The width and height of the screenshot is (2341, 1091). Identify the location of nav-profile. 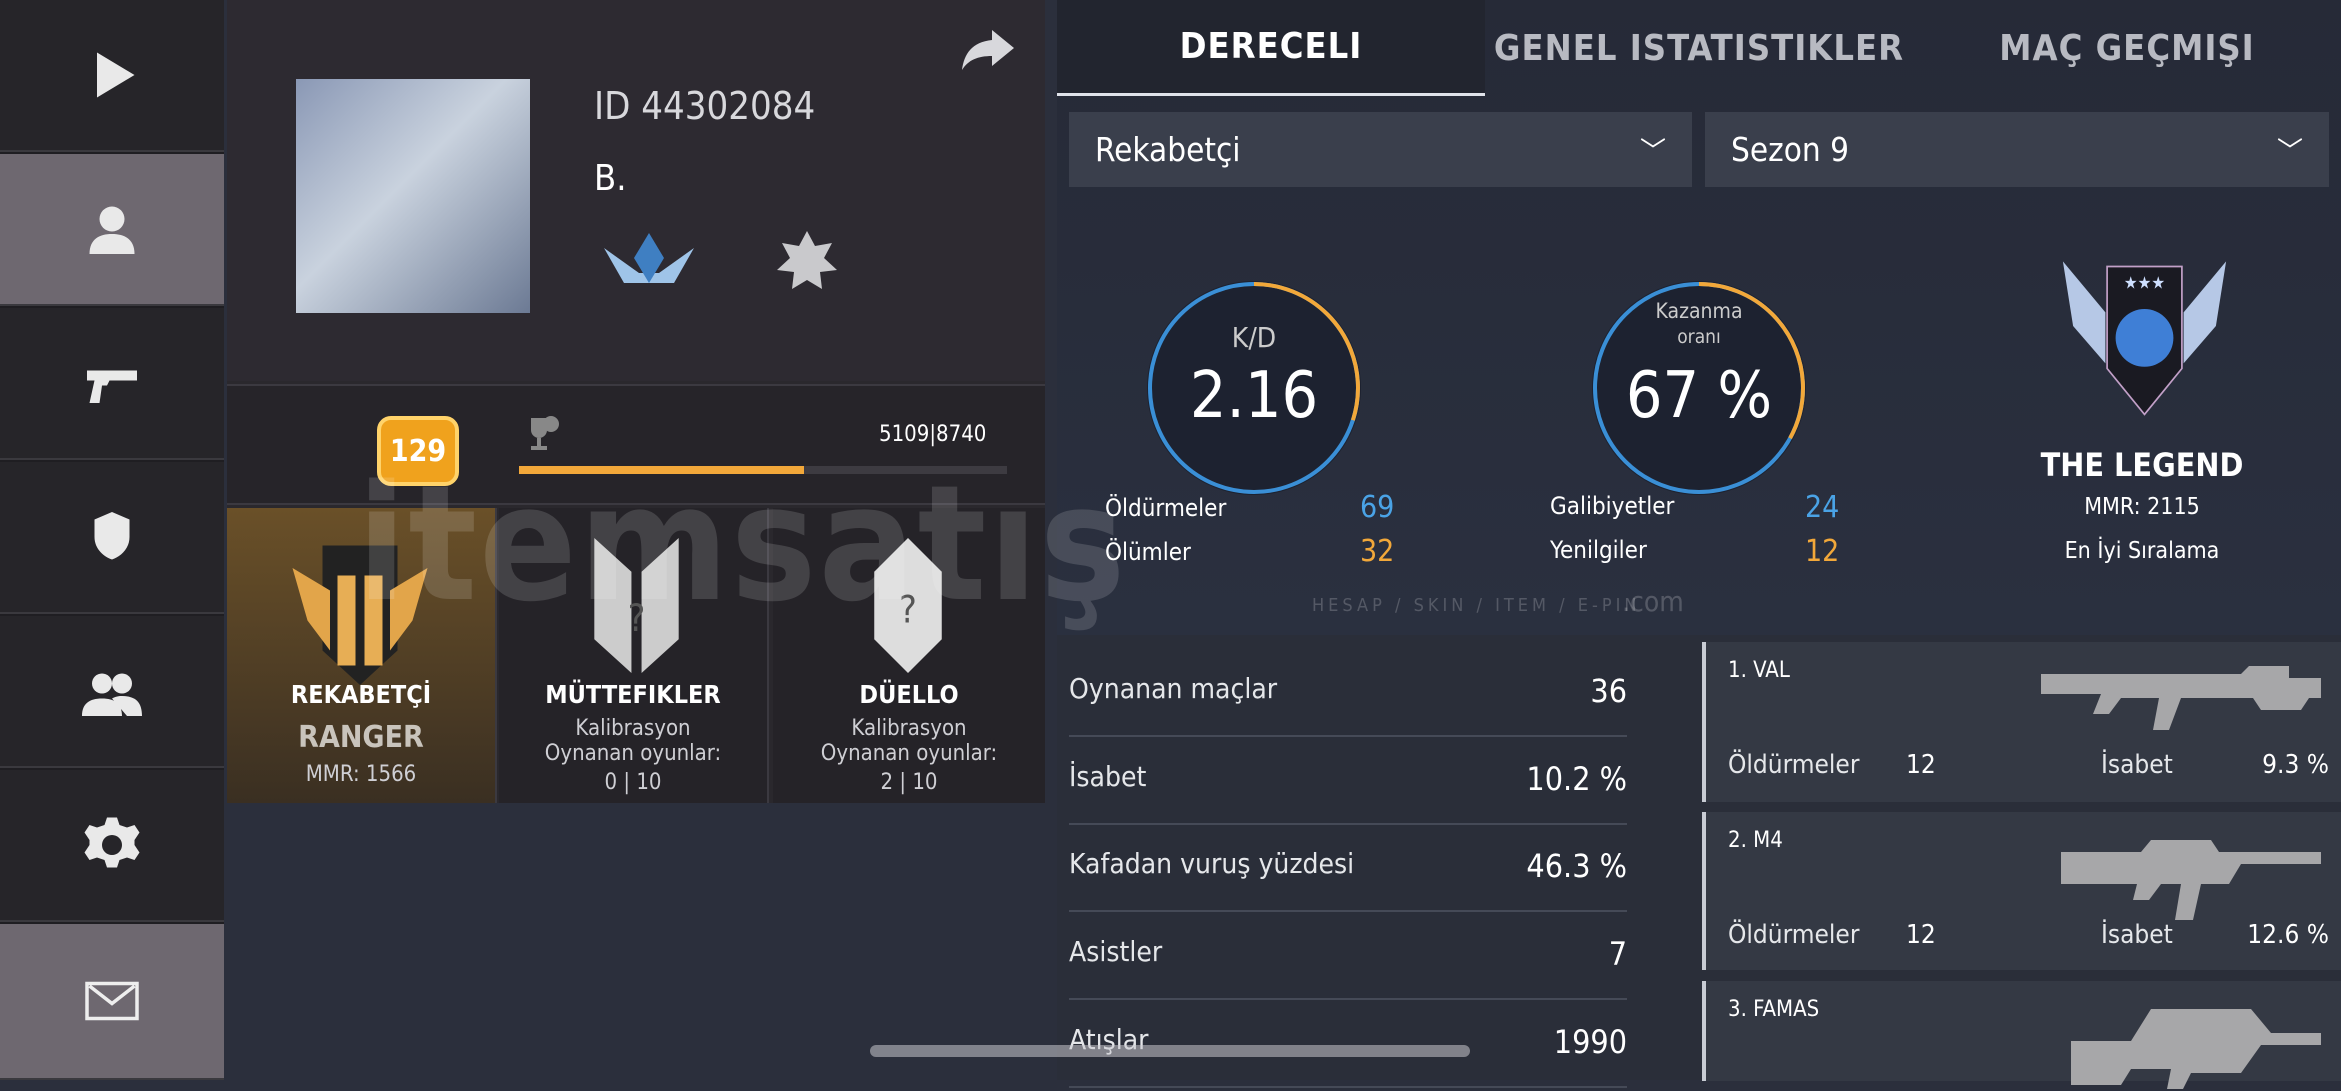
(112, 230).